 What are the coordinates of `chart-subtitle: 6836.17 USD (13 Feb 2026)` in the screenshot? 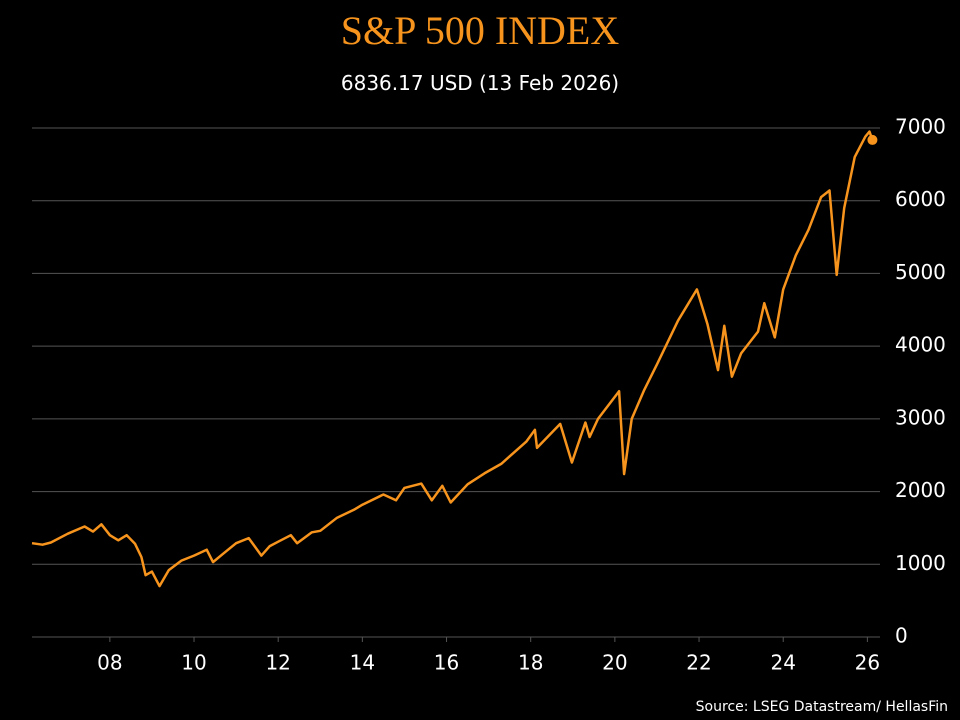 It's located at (480, 83).